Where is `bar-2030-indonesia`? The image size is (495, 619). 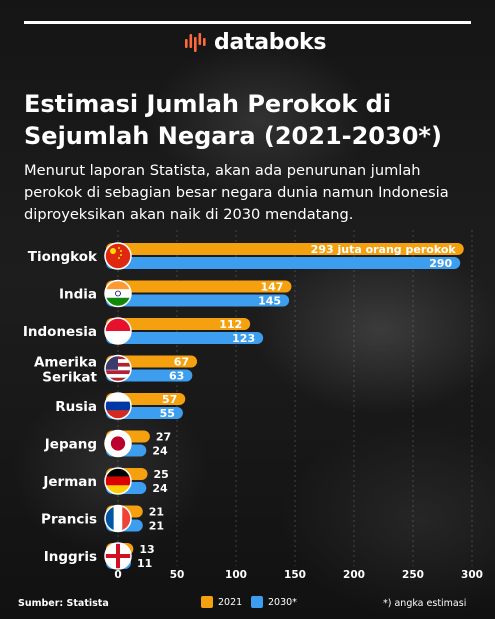
bar-2030-indonesia is located at coordinates (185, 338).